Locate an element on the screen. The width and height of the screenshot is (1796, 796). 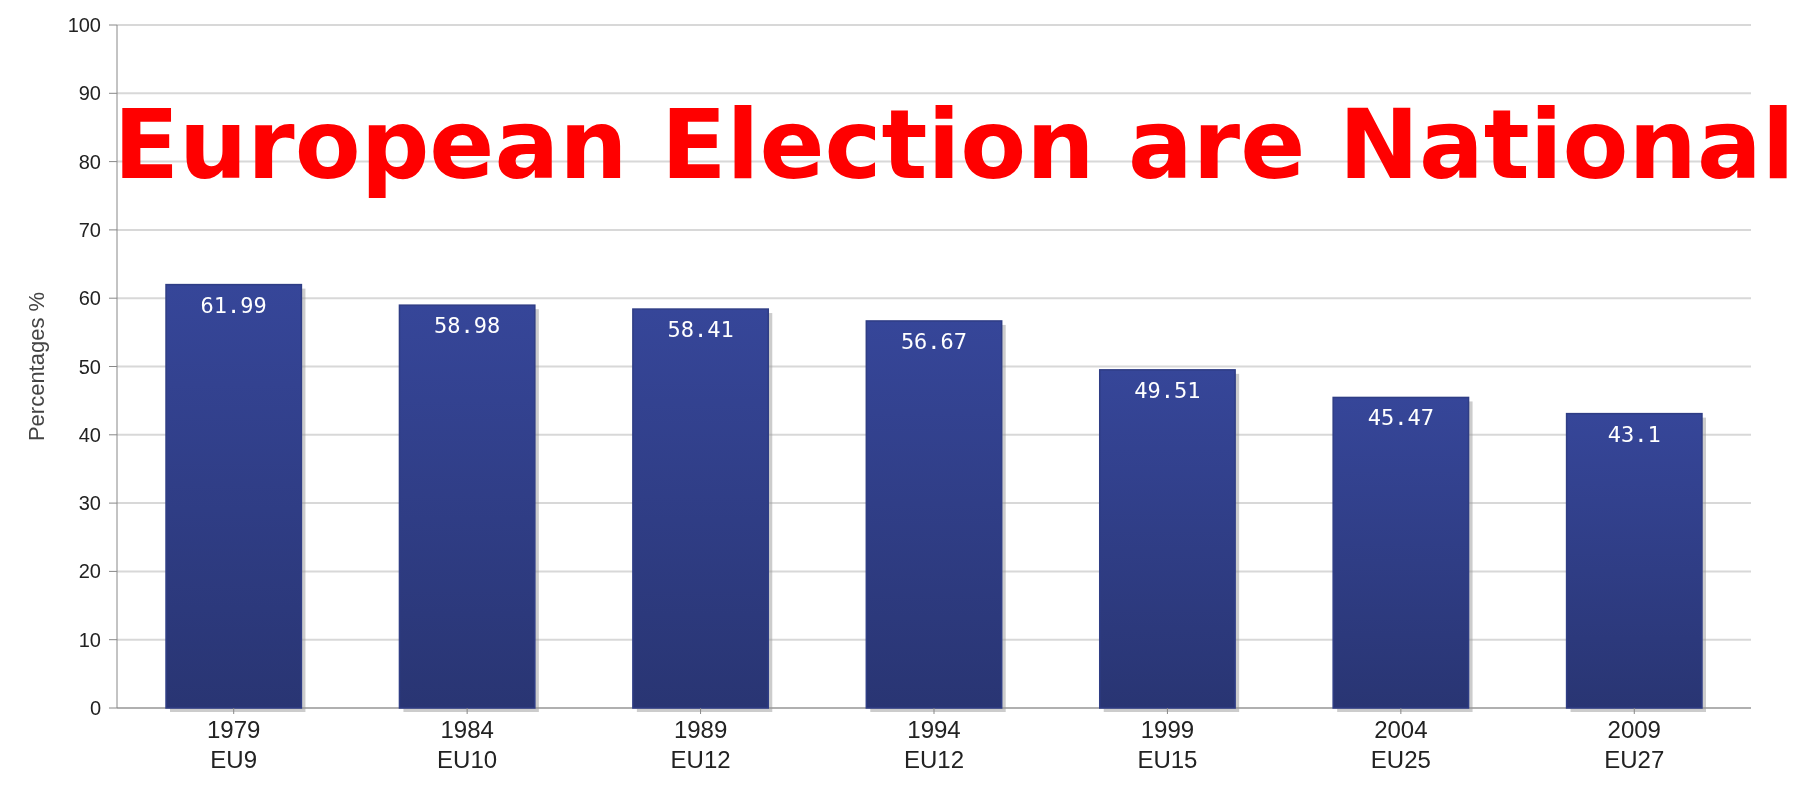
y-tick-label: 30 is located at coordinates (89, 503).